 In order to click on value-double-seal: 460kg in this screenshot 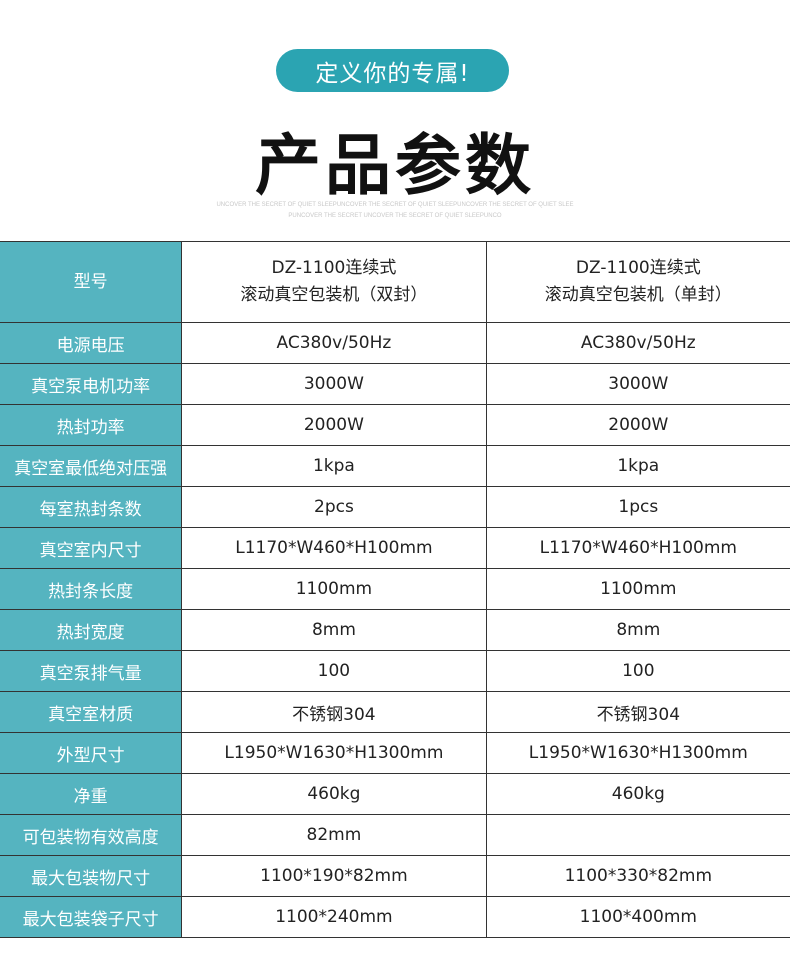, I will do `click(334, 794)`.